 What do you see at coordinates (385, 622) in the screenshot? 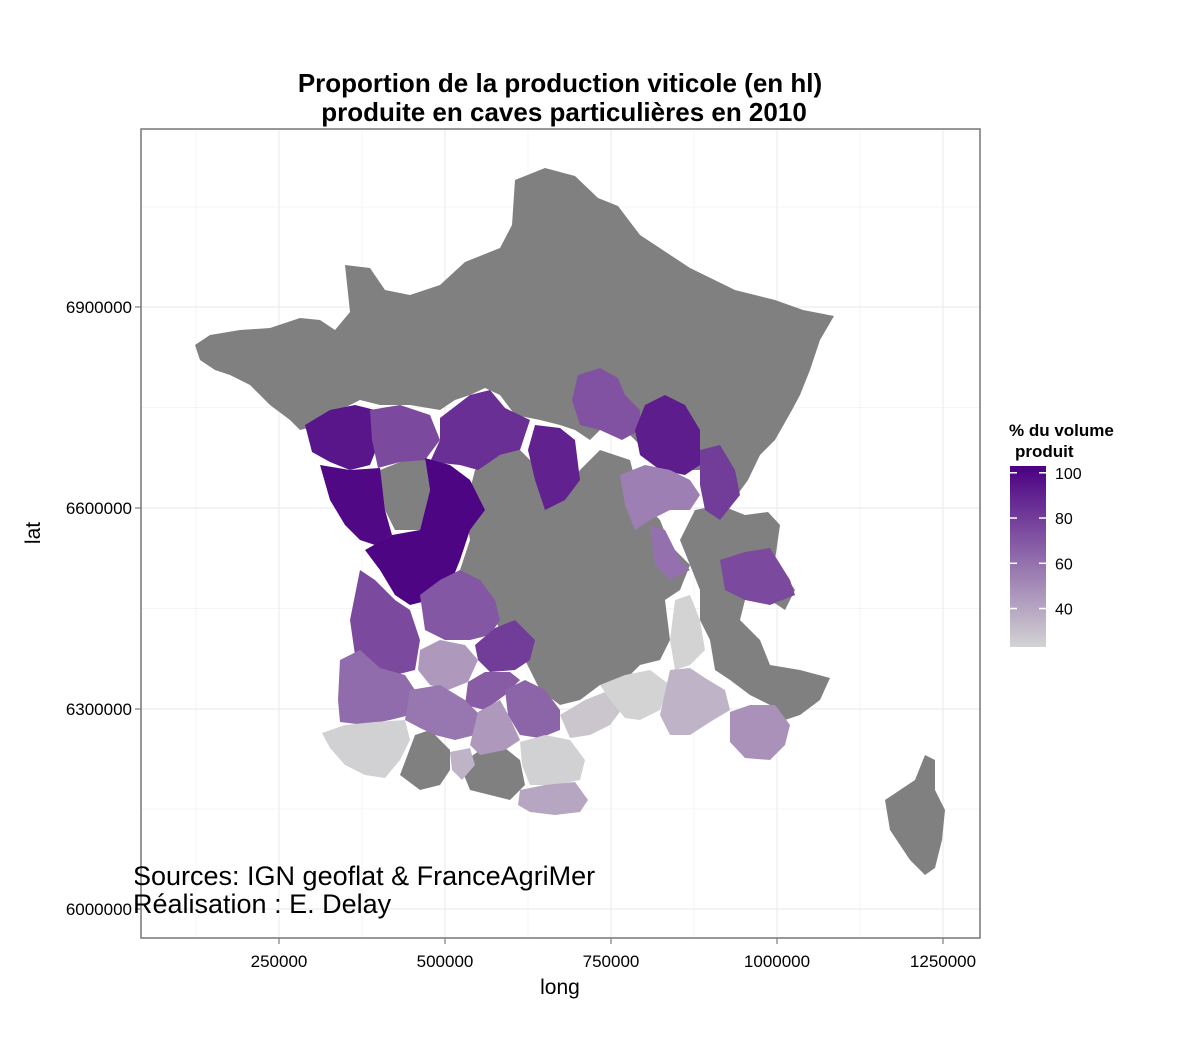
I see `region-gironde` at bounding box center [385, 622].